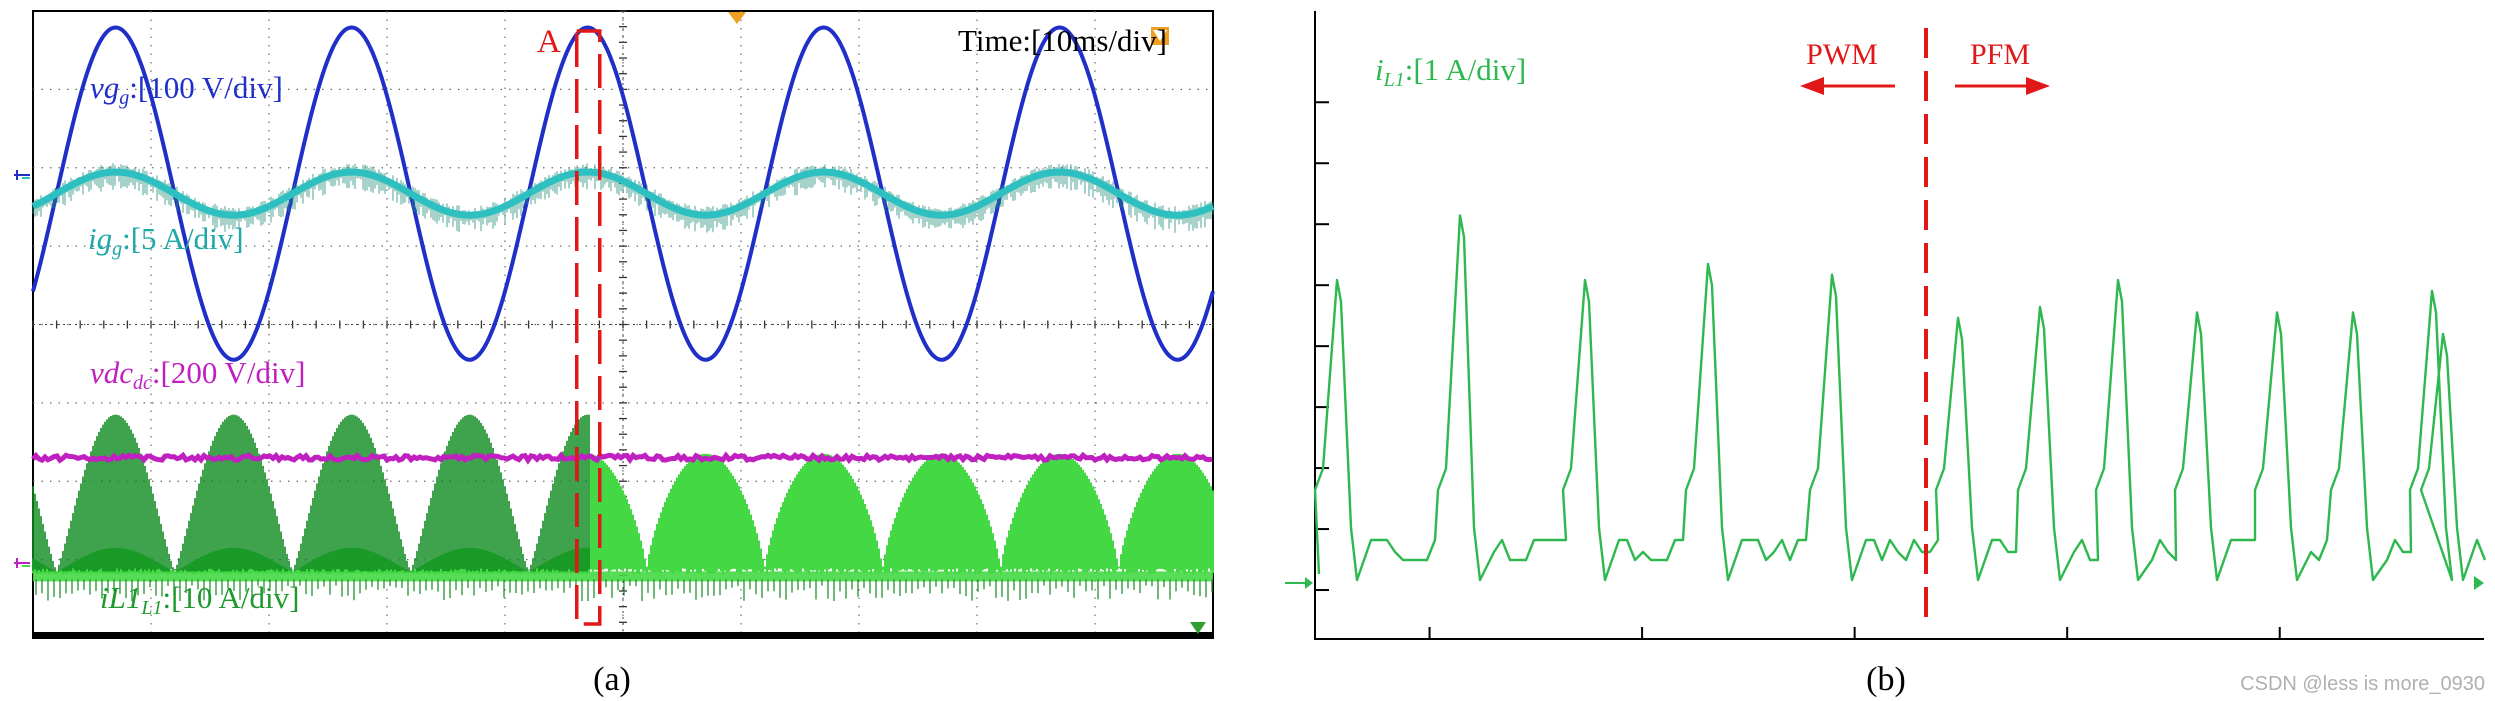  I want to click on label-vg: vgg:[100 V/div], so click(186, 89).